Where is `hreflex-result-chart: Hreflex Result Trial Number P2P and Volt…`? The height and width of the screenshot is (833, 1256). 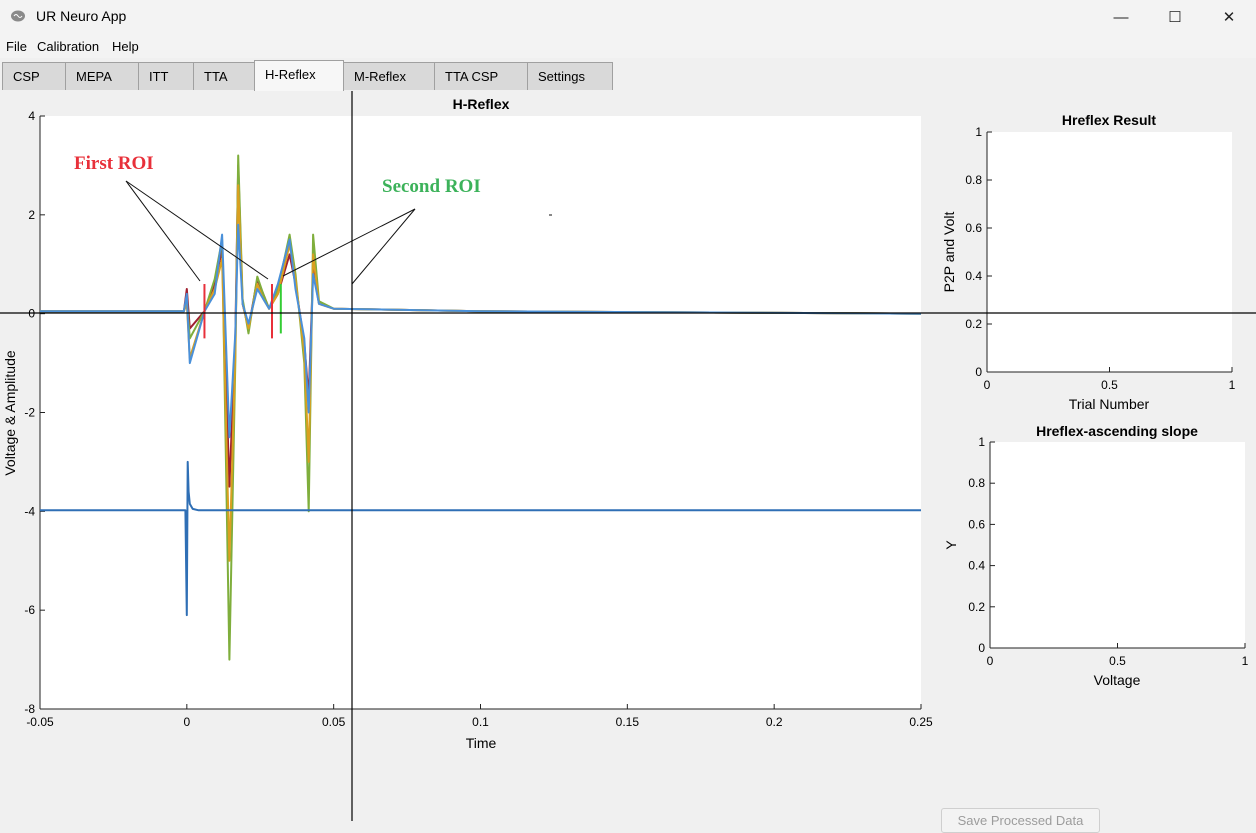 hreflex-result-chart: Hreflex Result Trial Number P2P and Volt… is located at coordinates (1088, 262).